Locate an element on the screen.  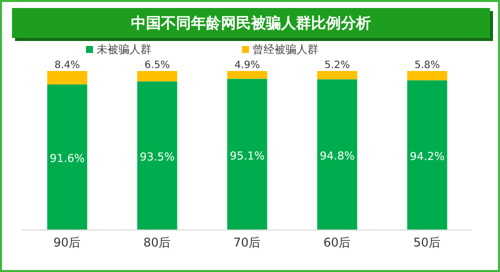
data-label: 95.1% is located at coordinates (247, 155).